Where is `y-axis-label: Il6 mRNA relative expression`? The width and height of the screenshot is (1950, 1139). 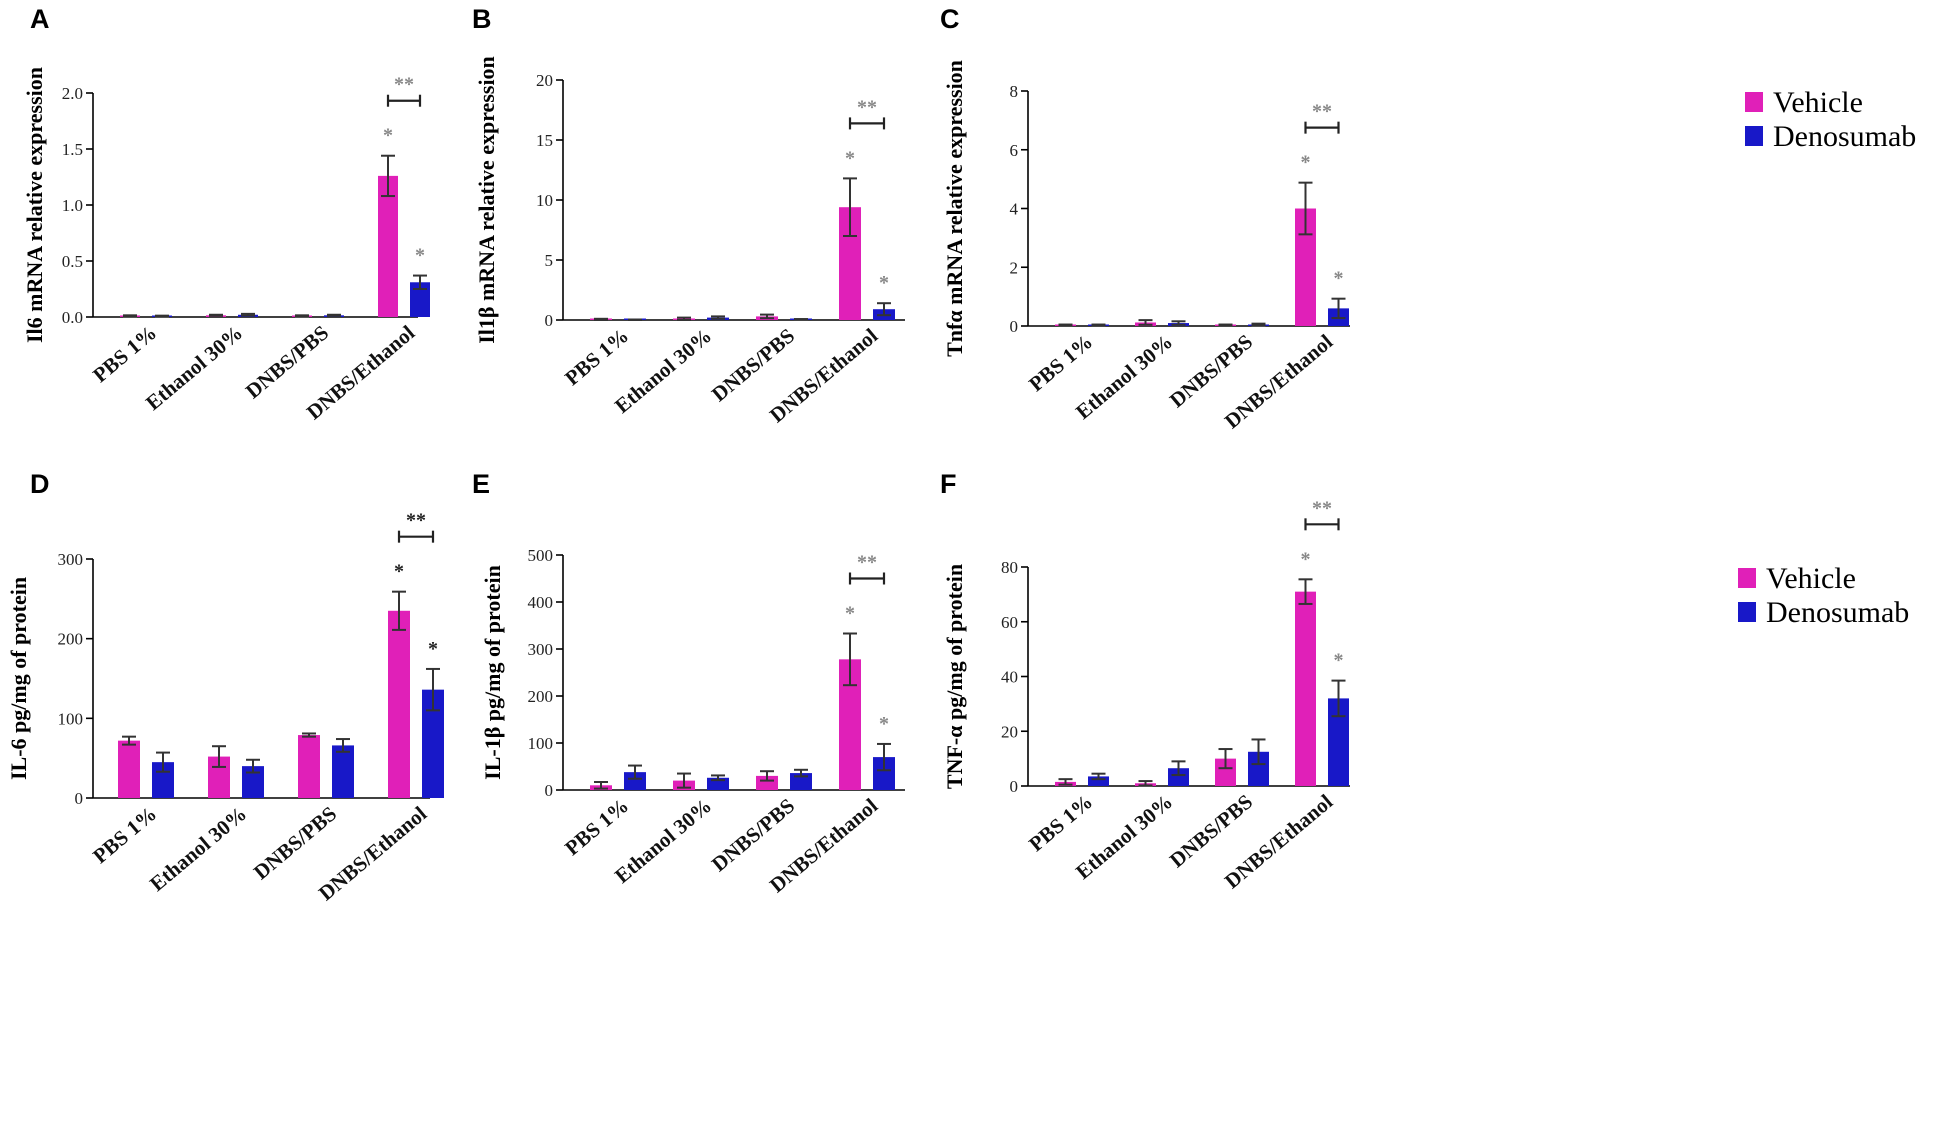
y-axis-label: Il6 mRNA relative expression is located at coordinates (34, 205).